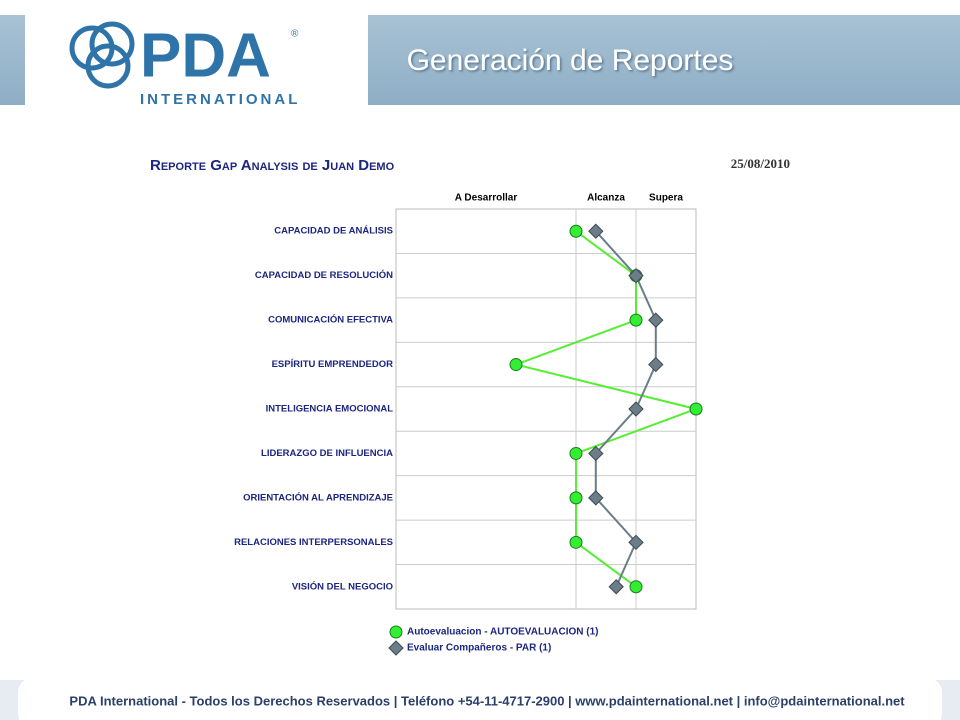 The height and width of the screenshot is (720, 960). What do you see at coordinates (342, 586) in the screenshot?
I see `category-label: VISIÓN DEL NEGOCIO` at bounding box center [342, 586].